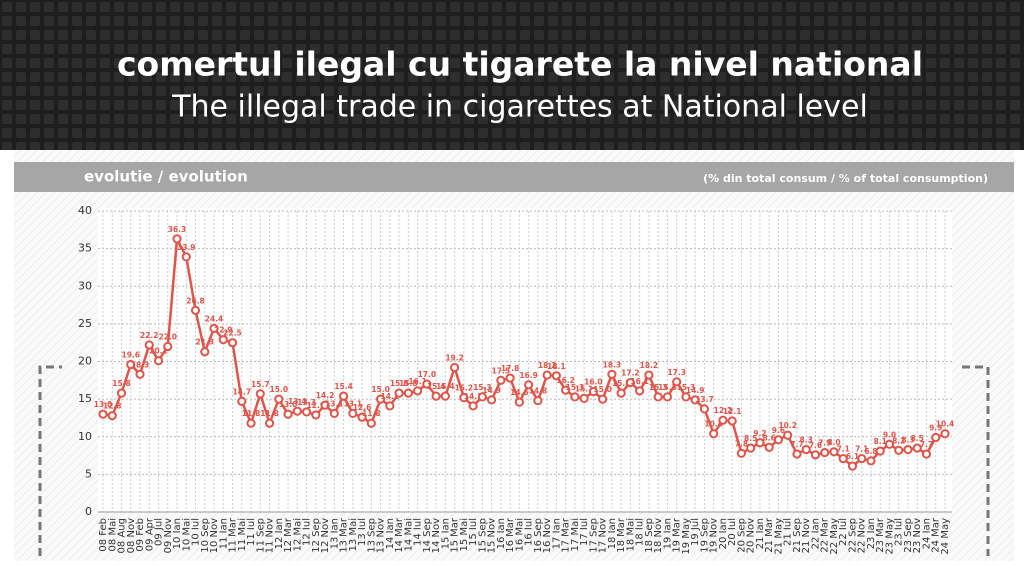  I want to click on data-label: 8.3, so click(907, 440).